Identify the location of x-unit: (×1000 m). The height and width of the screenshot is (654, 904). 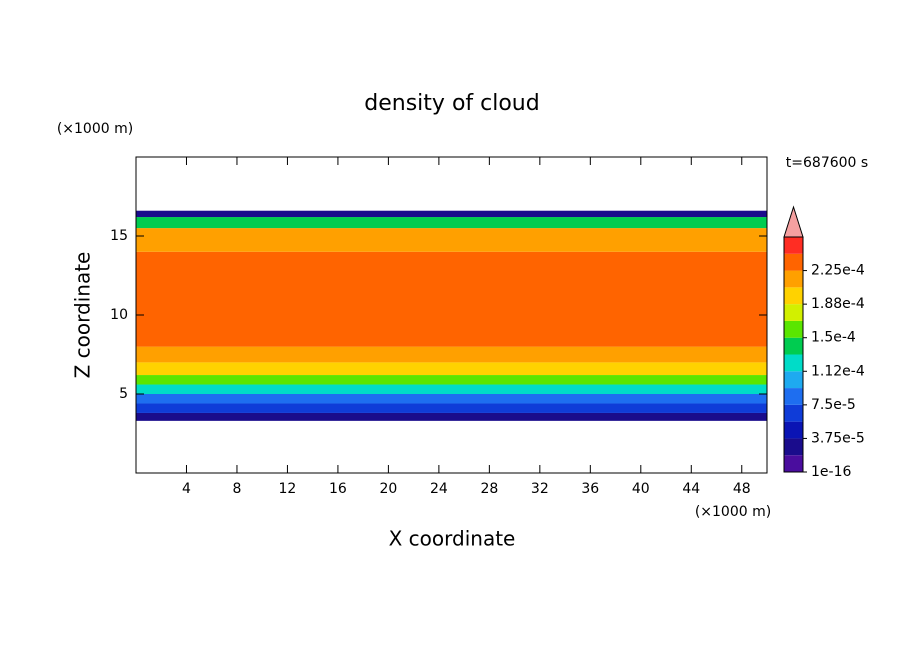
(733, 512).